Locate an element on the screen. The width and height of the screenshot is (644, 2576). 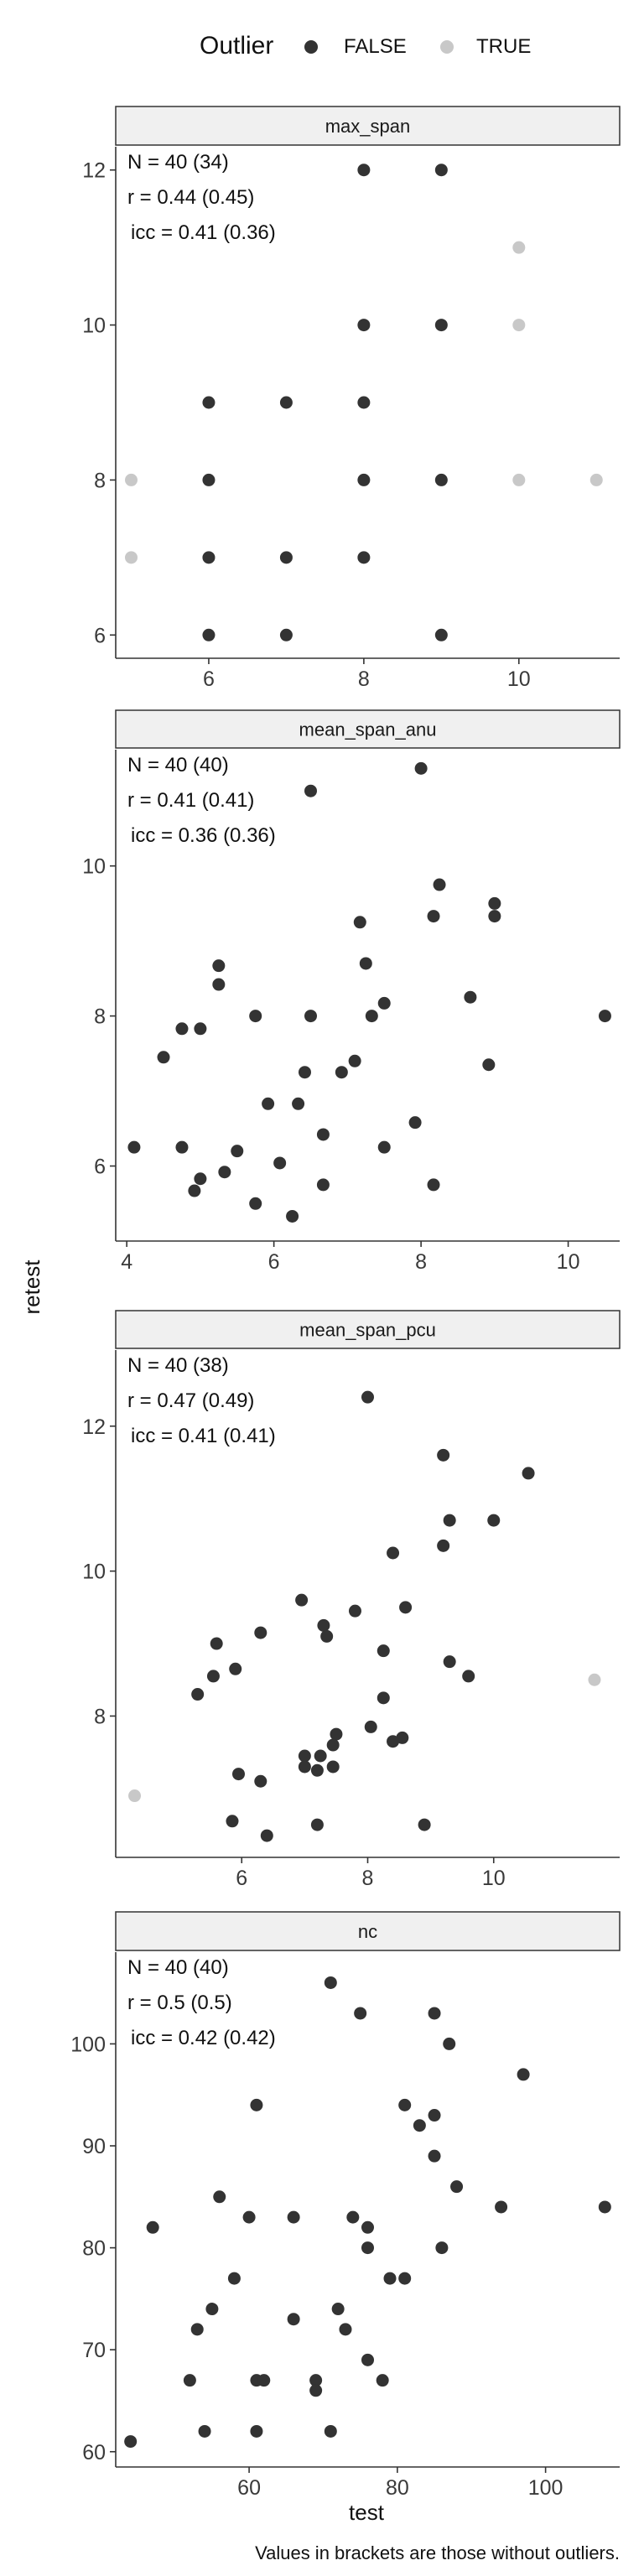
stat-label: N = 40 (34) is located at coordinates (178, 162).